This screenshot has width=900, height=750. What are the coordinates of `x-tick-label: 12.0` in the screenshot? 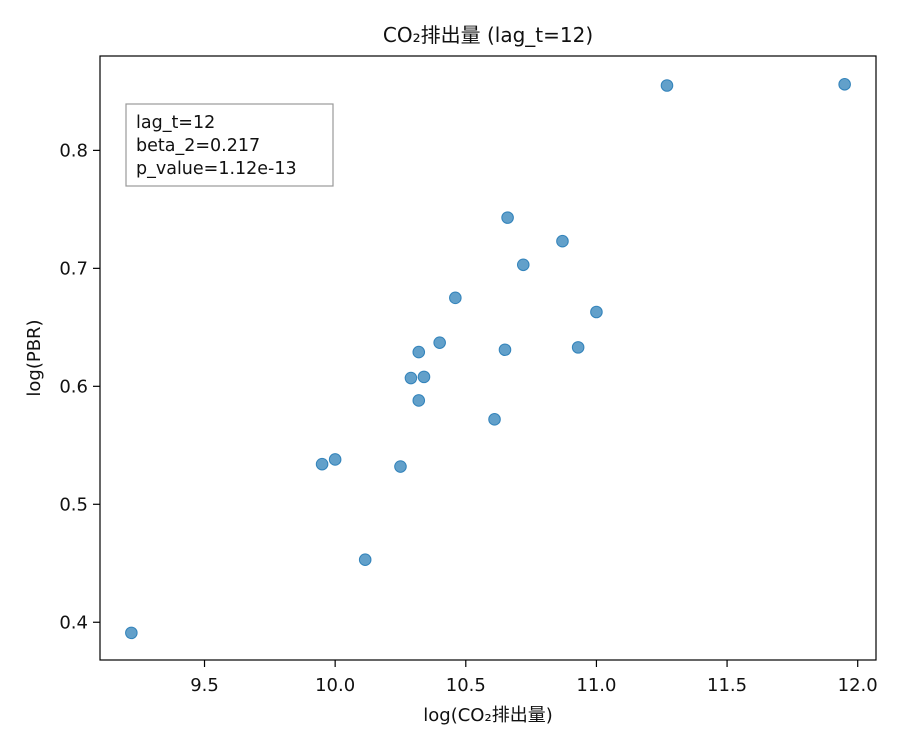 It's located at (858, 685).